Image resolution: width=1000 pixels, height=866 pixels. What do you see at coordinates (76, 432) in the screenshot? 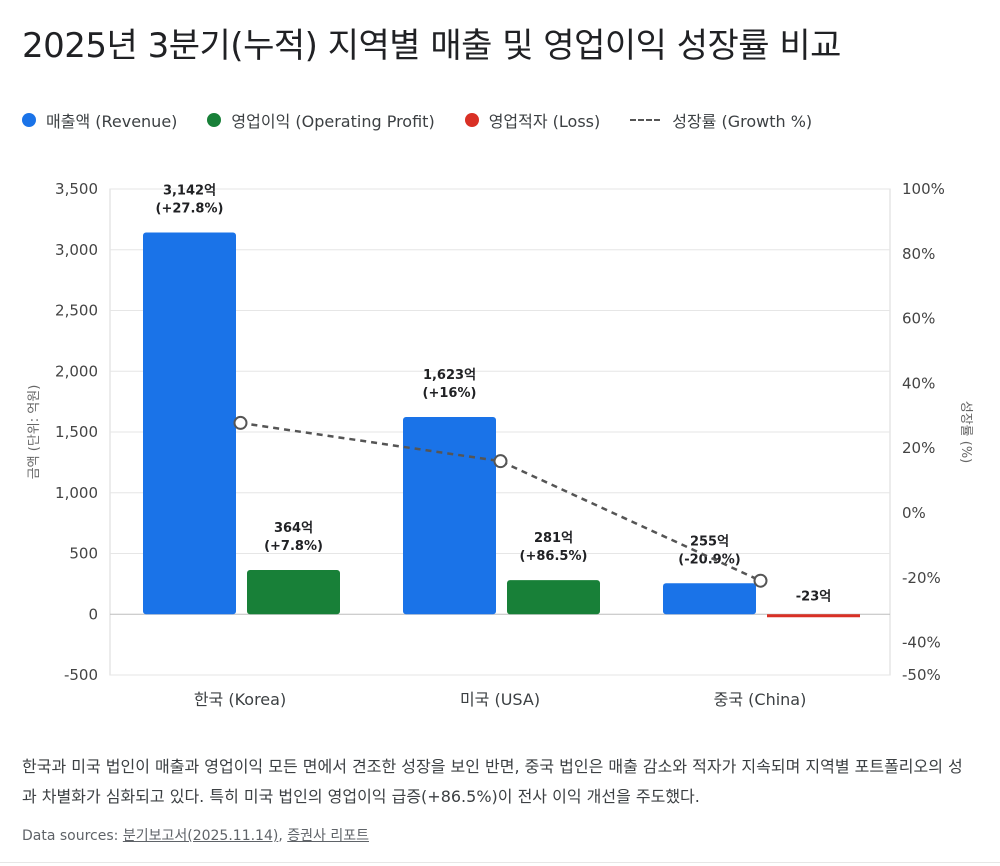
I see `y-tick-label: 1,500` at bounding box center [76, 432].